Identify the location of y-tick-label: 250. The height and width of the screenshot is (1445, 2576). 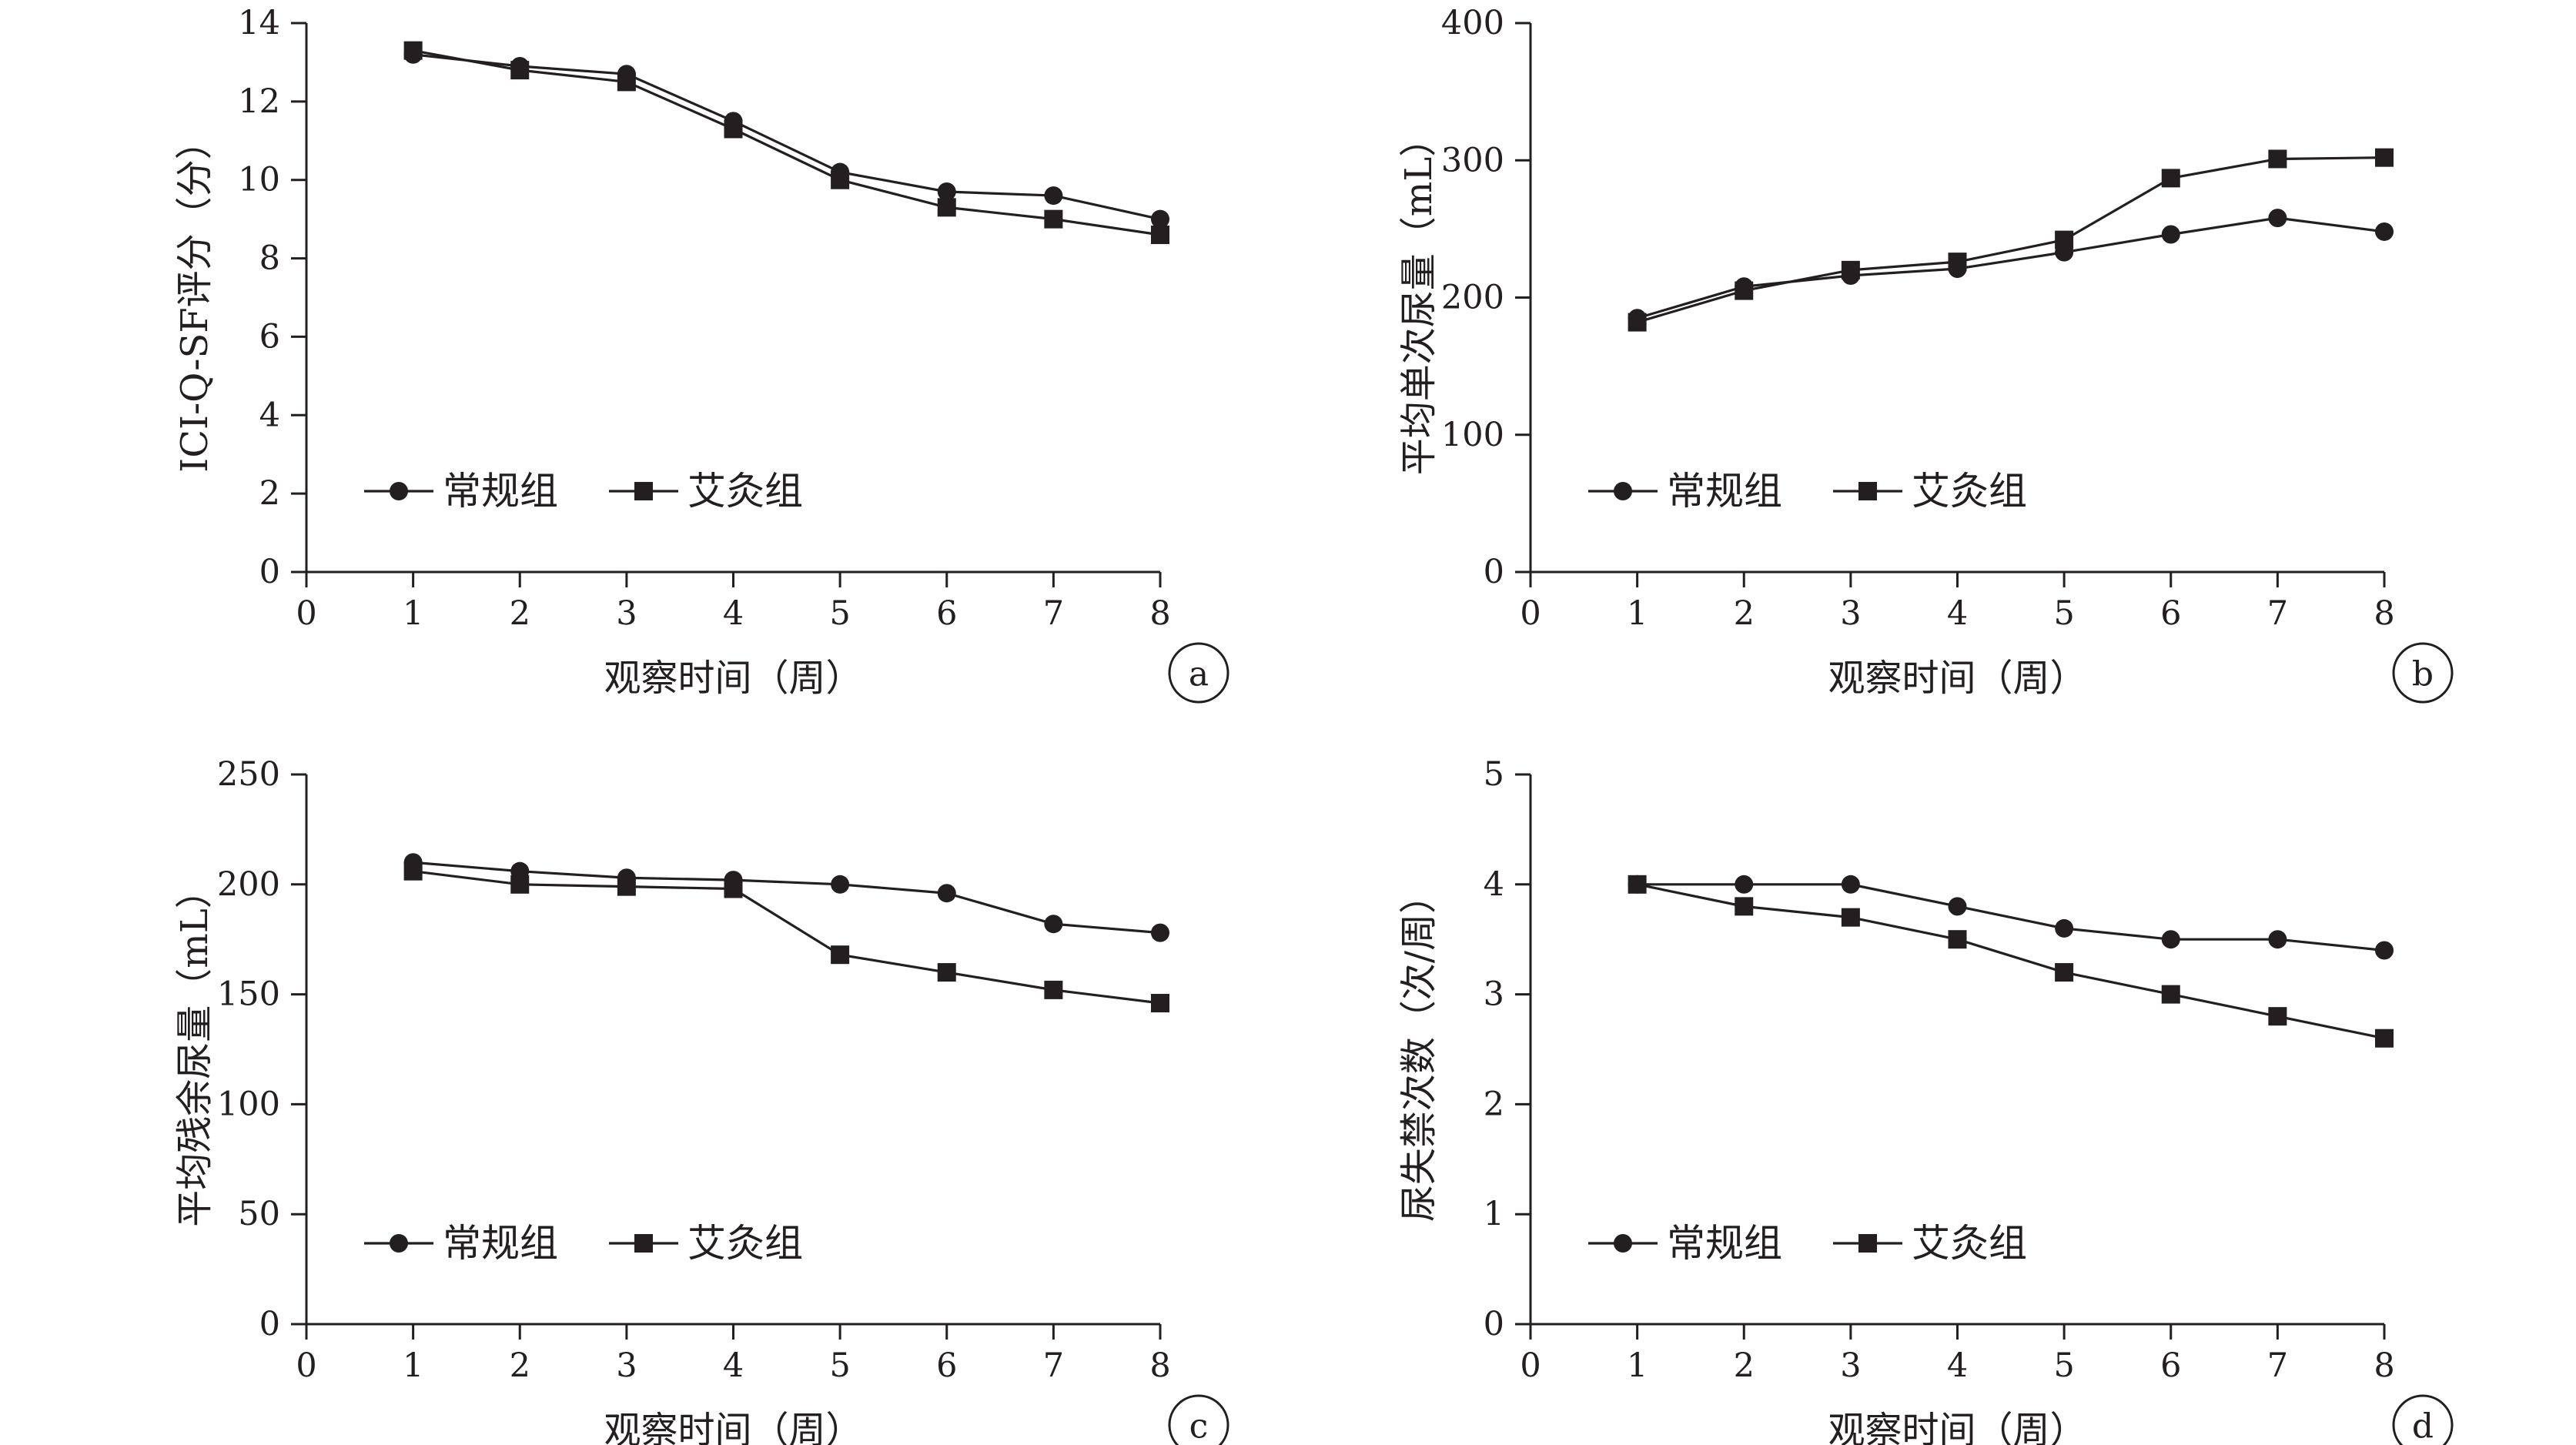
(249, 774).